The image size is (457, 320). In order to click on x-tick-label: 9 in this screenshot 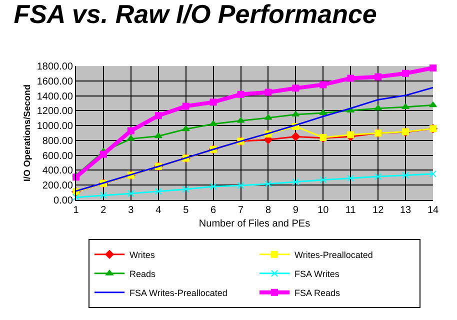, I will do `click(295, 210)`.